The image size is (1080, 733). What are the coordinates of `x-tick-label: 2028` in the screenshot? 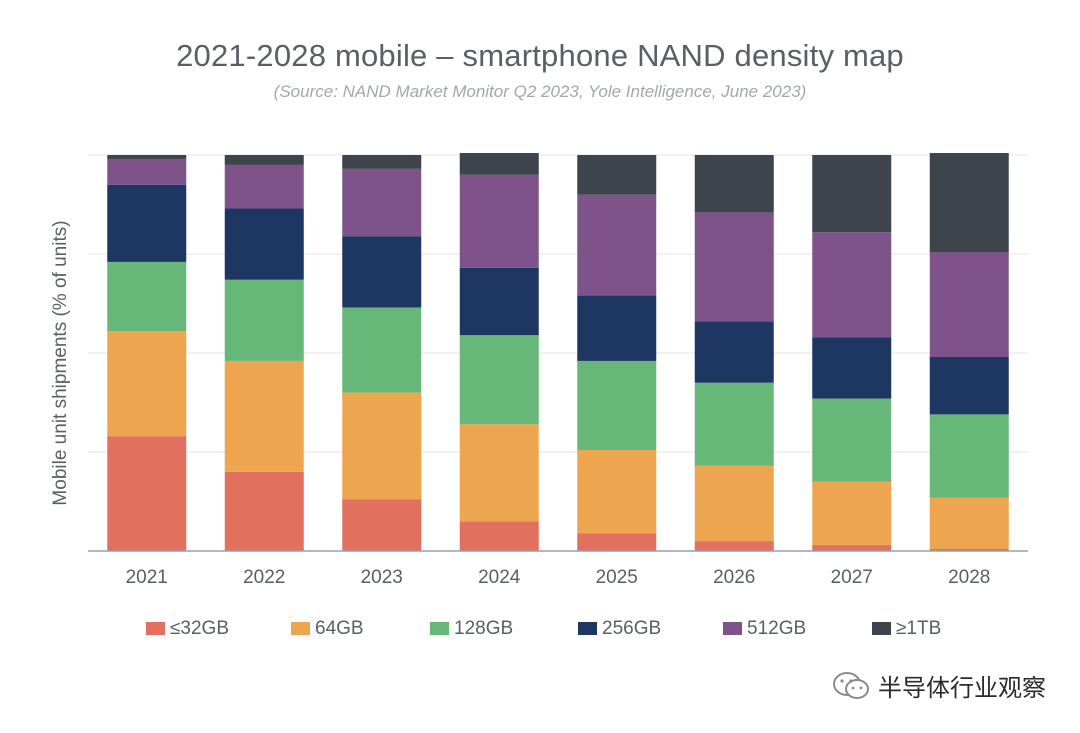 It's located at (969, 577).